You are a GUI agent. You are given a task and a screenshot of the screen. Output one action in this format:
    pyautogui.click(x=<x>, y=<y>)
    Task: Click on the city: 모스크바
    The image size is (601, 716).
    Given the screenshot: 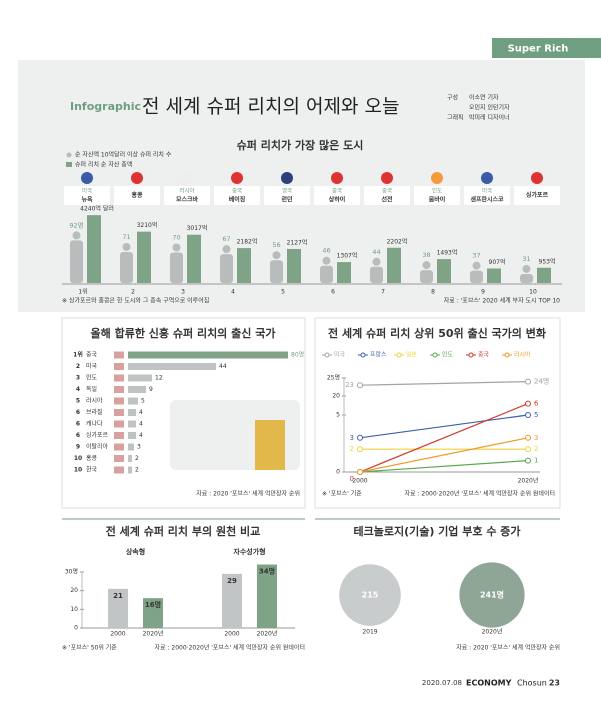 What is the action you would take?
    pyautogui.click(x=187, y=200)
    